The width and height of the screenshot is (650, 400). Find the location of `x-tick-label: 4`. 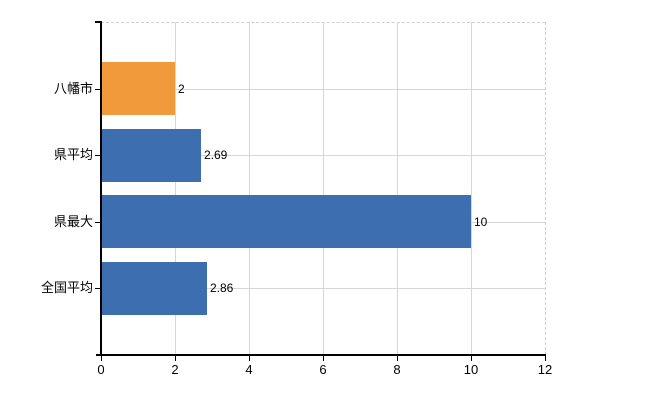

x-tick-label: 4 is located at coordinates (249, 369).